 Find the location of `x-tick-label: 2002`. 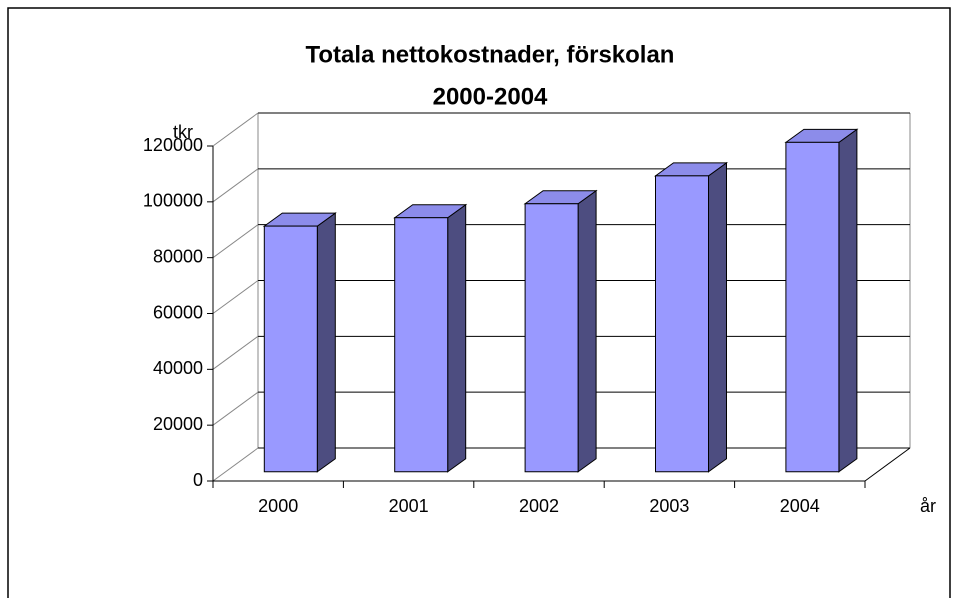

x-tick-label: 2002 is located at coordinates (539, 506).